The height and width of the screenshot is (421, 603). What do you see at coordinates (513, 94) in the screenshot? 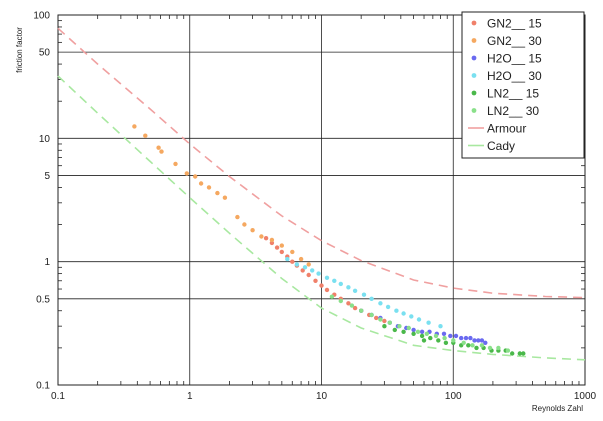
I see `legend-label: LN2__ 15` at bounding box center [513, 94].